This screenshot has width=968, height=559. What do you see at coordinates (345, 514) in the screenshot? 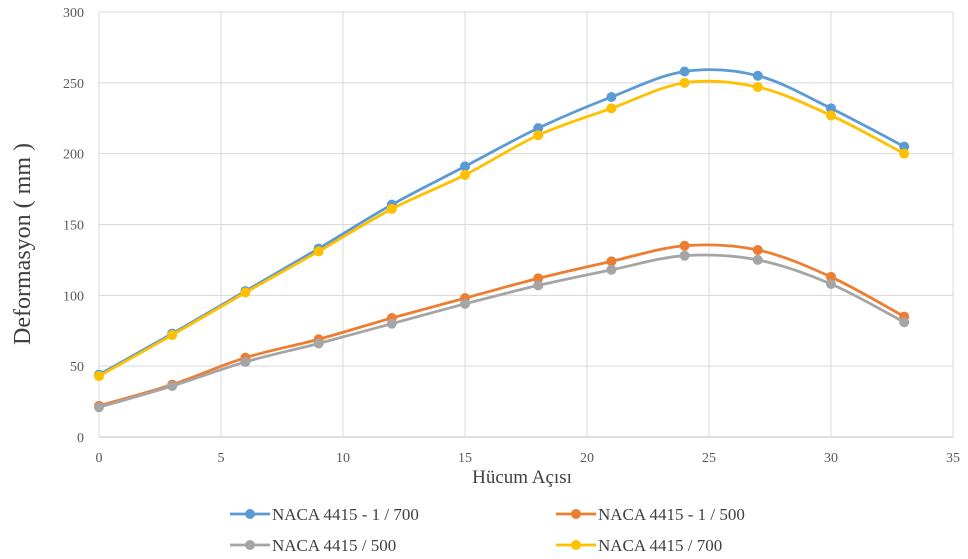
I see `legend-label: NACA 4415 - 1 / 700` at bounding box center [345, 514].